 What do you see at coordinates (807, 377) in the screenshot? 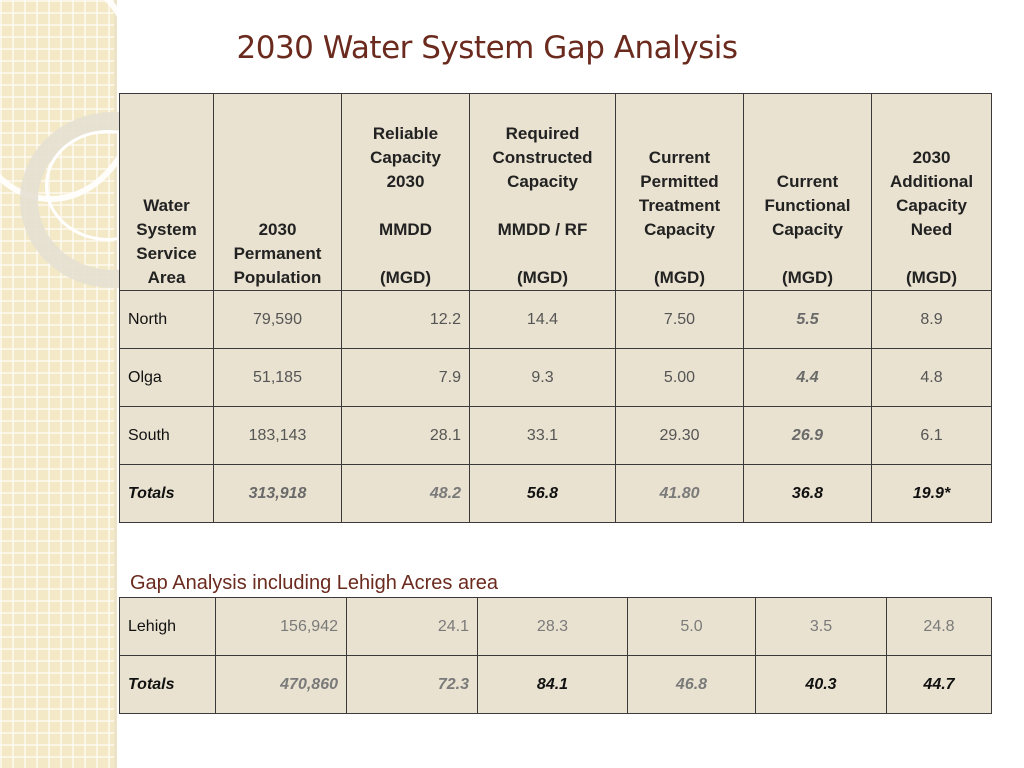
I see `functional-capacity-cell: 4.4` at bounding box center [807, 377].